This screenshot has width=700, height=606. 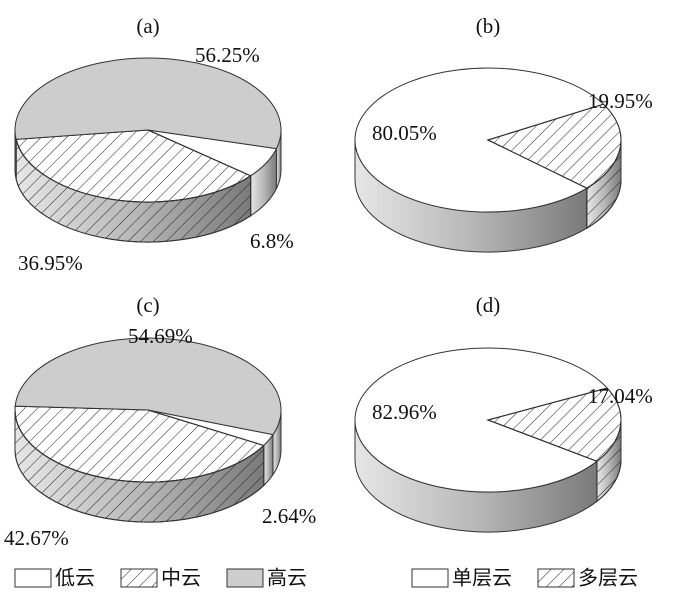 What do you see at coordinates (620, 101) in the screenshot?
I see `data-label: 19.95%` at bounding box center [620, 101].